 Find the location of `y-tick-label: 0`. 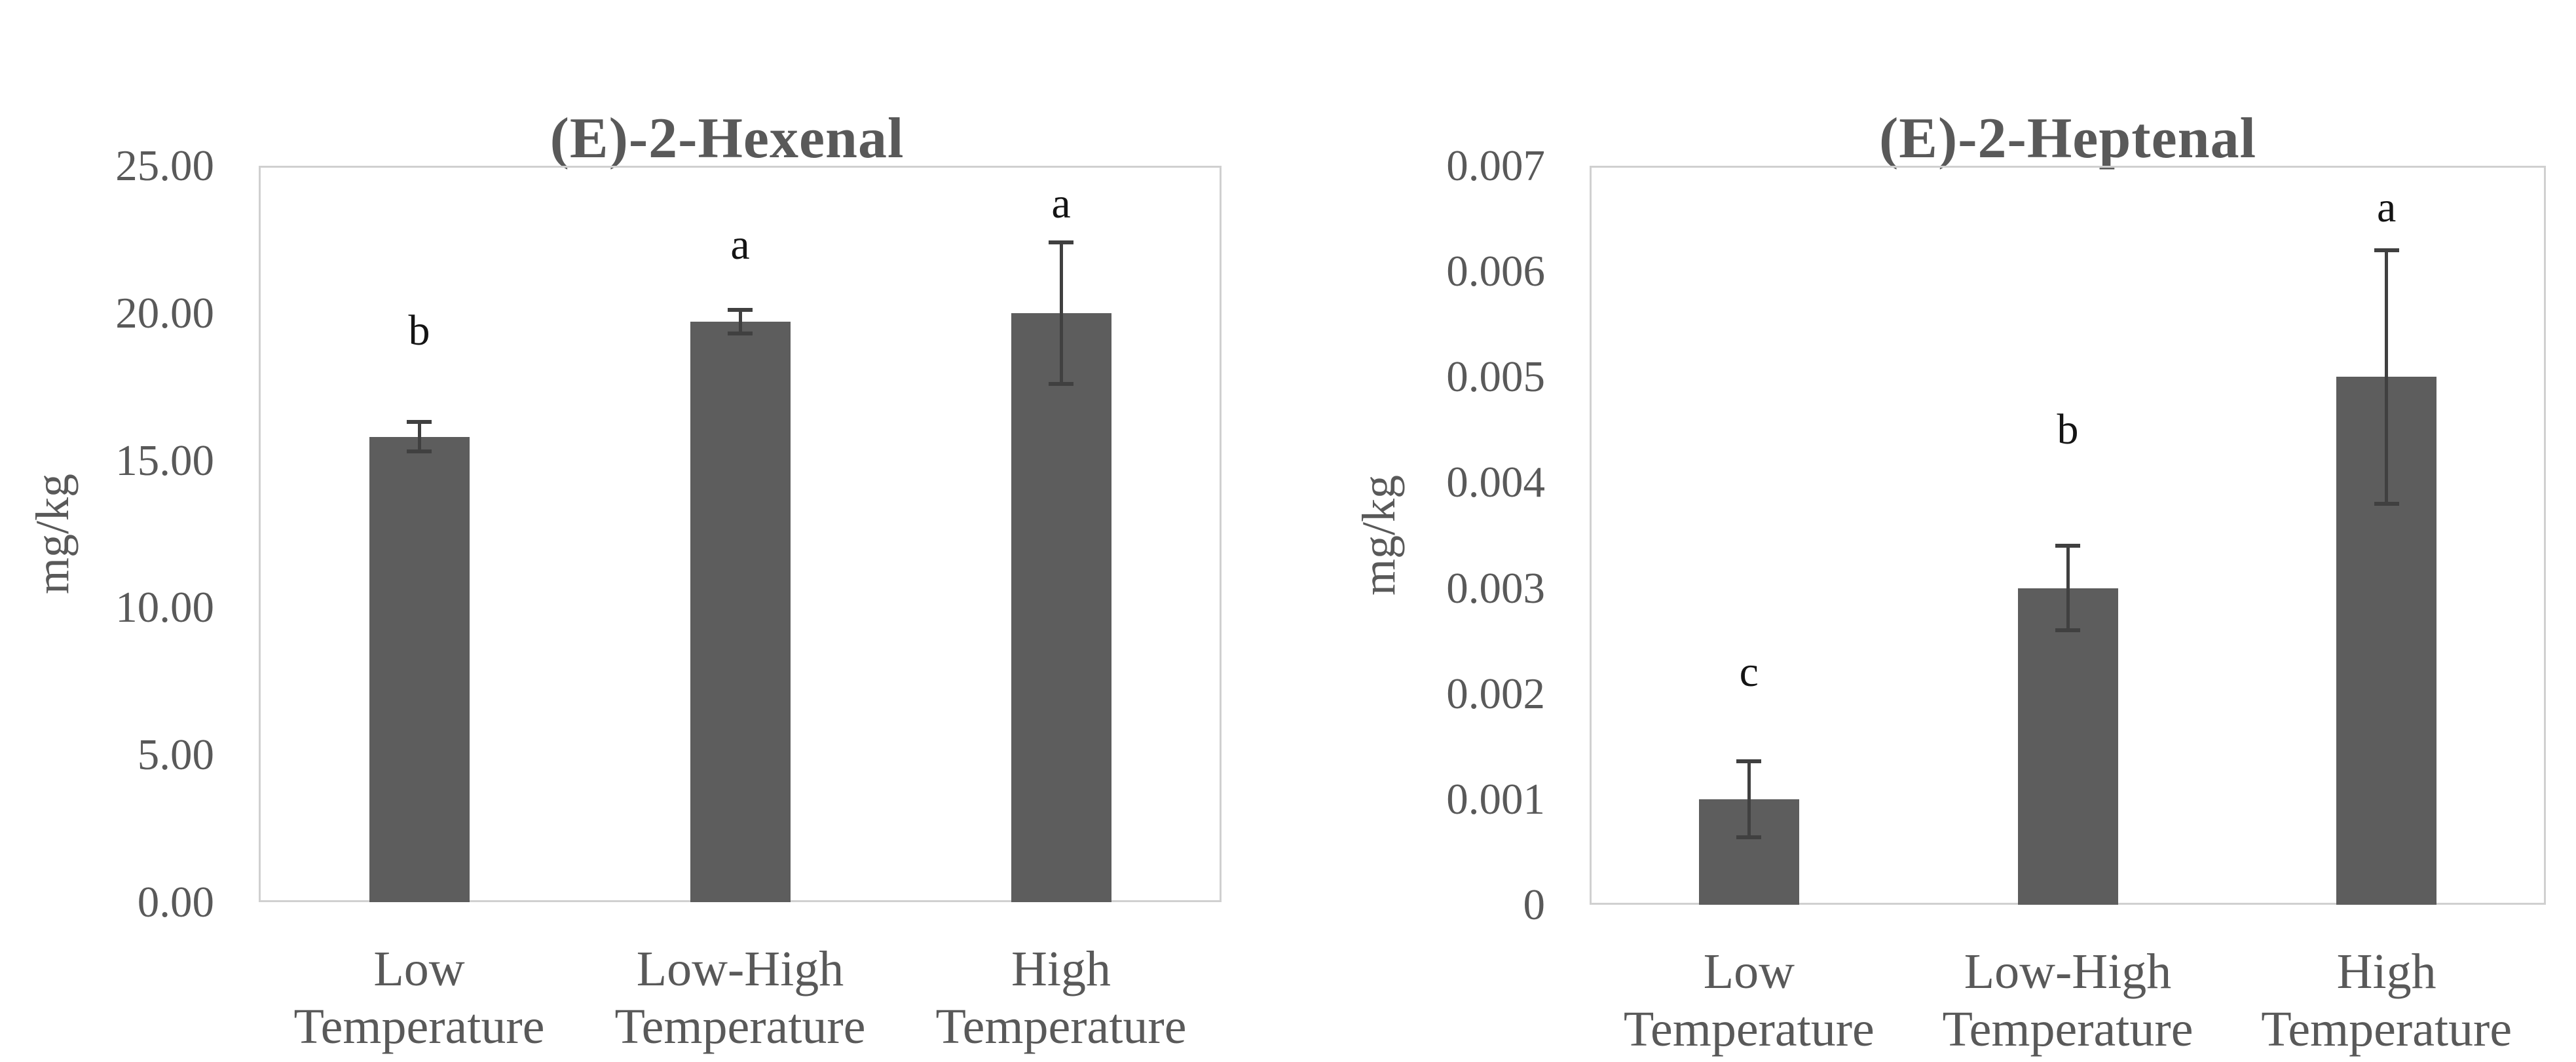

y-tick-label: 0 is located at coordinates (1534, 905).